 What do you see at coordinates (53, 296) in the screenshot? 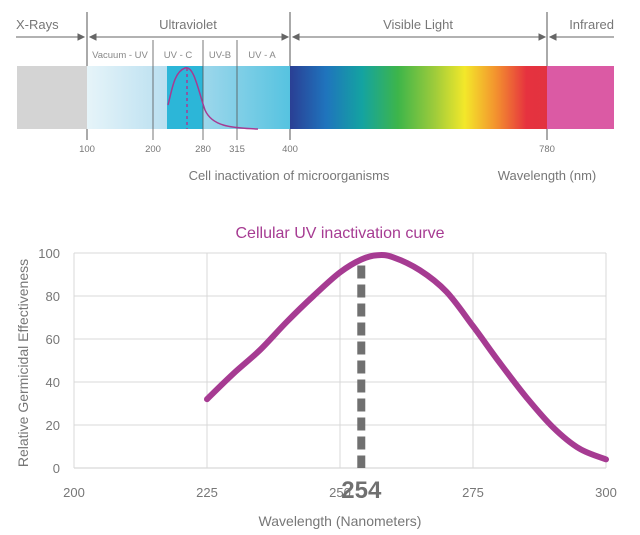
I see `y-tick-label: 80` at bounding box center [53, 296].